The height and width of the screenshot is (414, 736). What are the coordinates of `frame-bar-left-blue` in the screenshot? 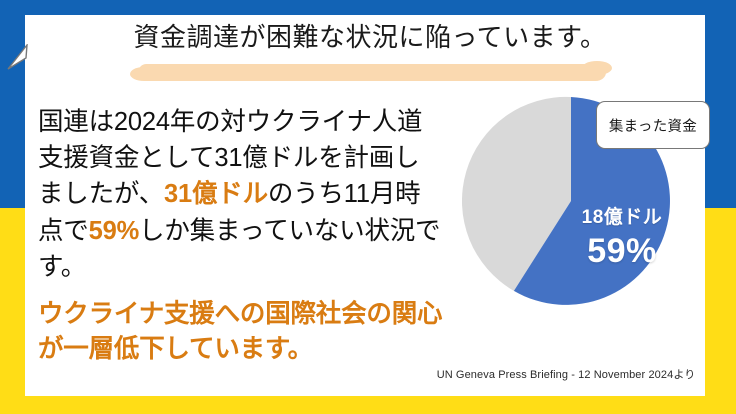 It's located at (12, 104).